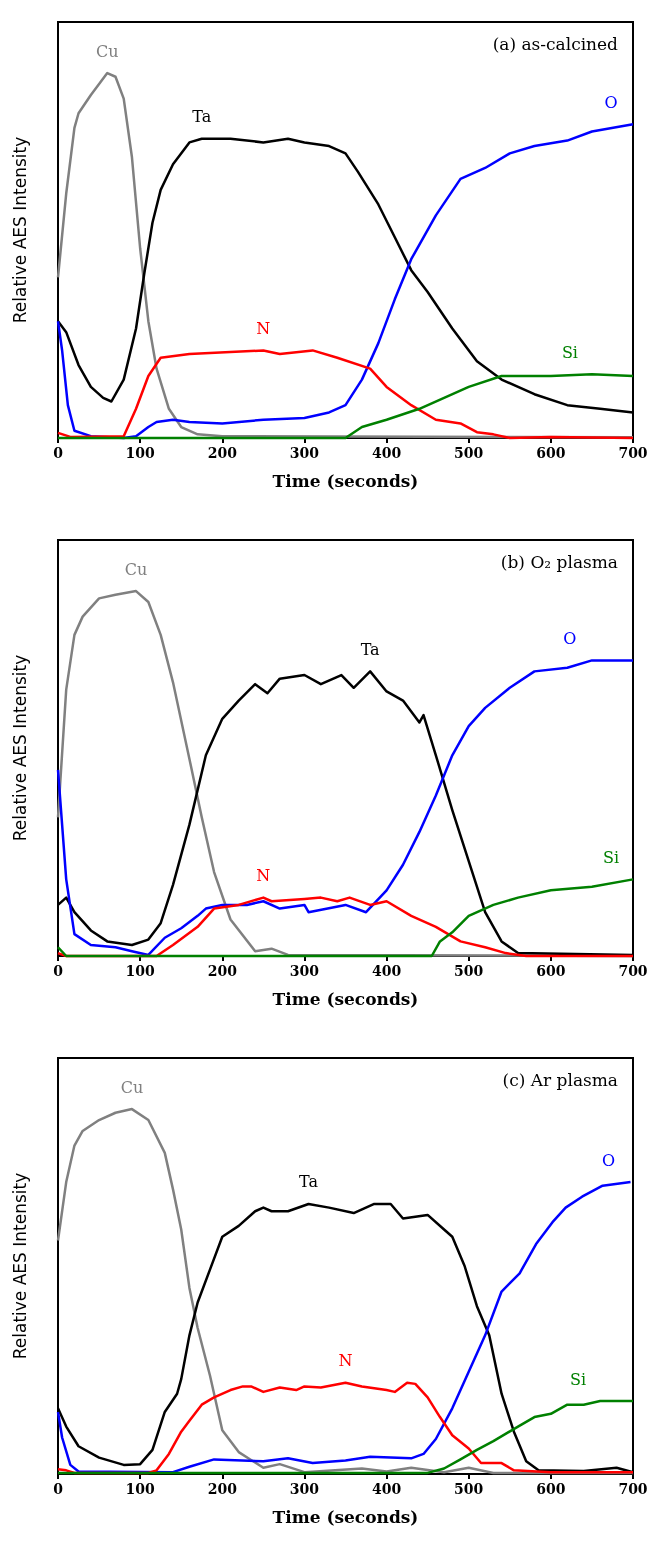 Image resolution: width=655 pixels, height=1555 pixels. Describe the element at coordinates (559, 561) in the screenshot. I see `chart-title: (b) O₂ plasma` at that location.